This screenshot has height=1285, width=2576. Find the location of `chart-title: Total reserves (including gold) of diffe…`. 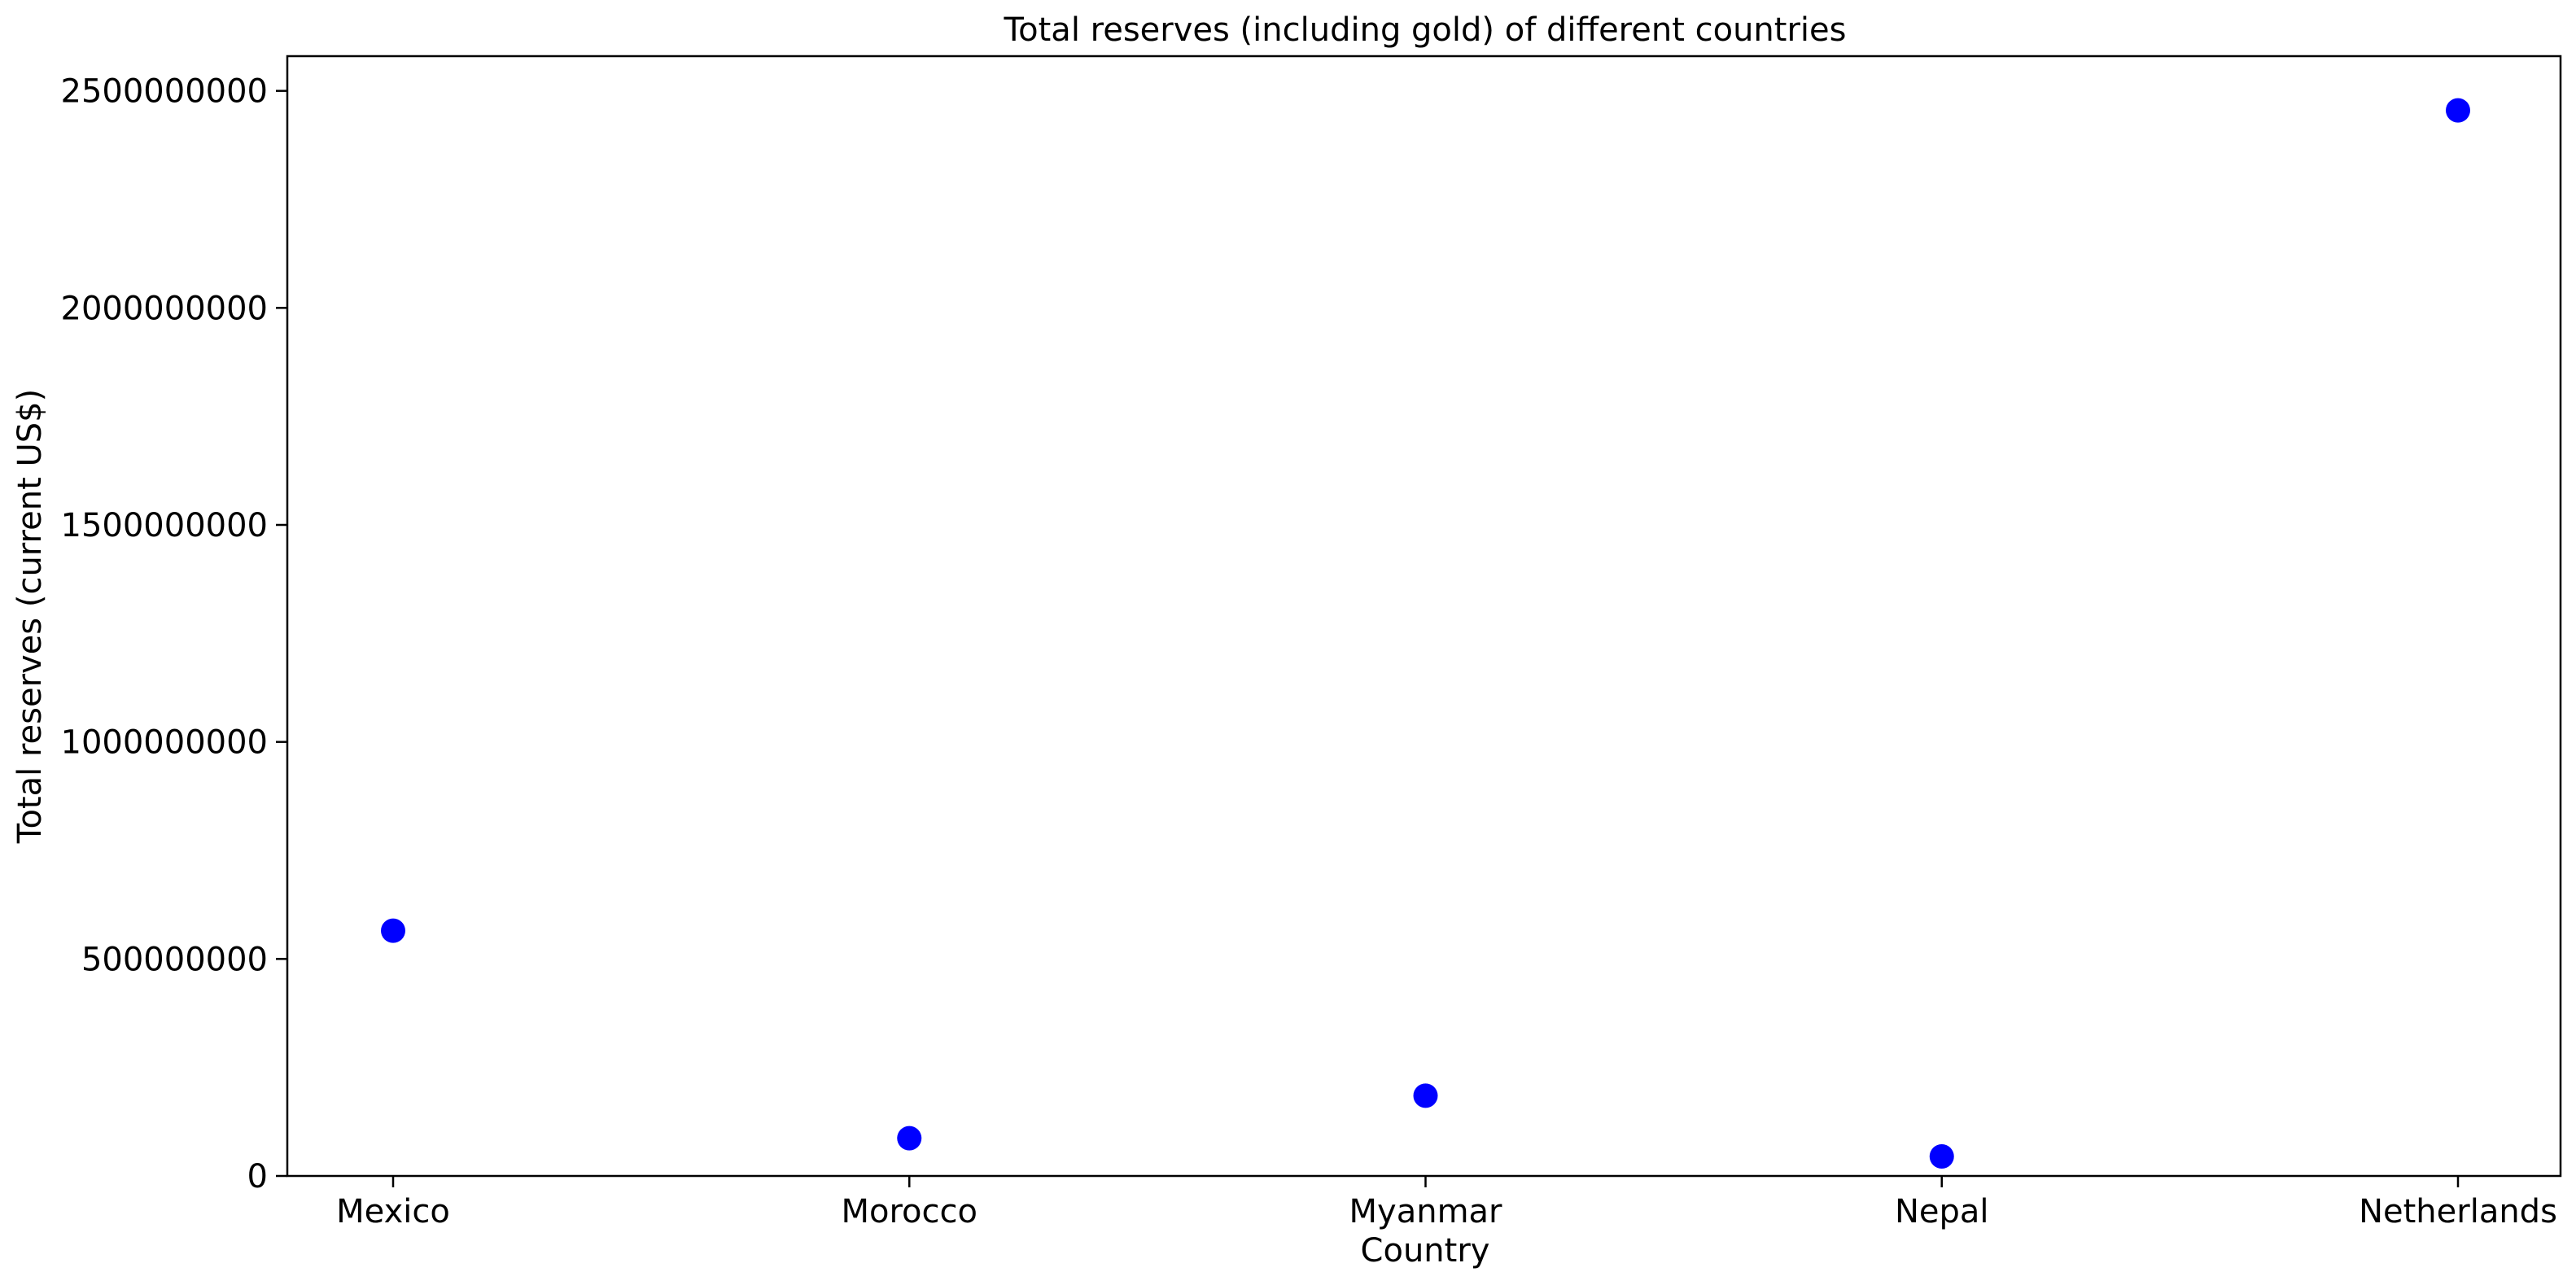

chart-title: Total reserves (including gold) of diffe… is located at coordinates (1425, 30).